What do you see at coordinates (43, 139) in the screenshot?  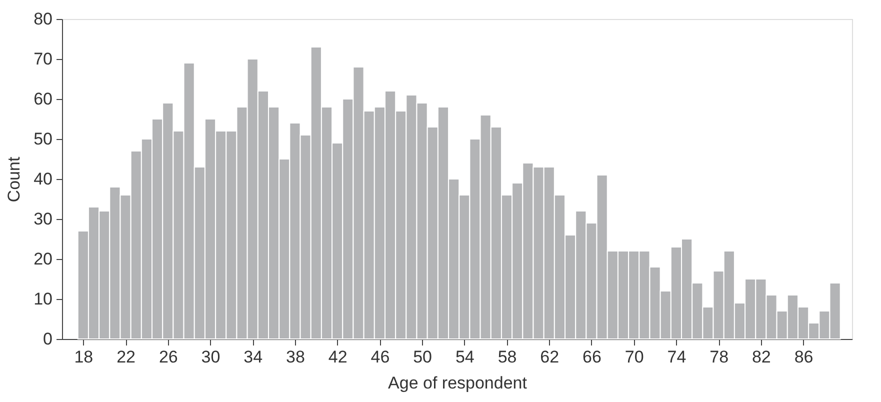 I see `y-tick-label: 50` at bounding box center [43, 139].